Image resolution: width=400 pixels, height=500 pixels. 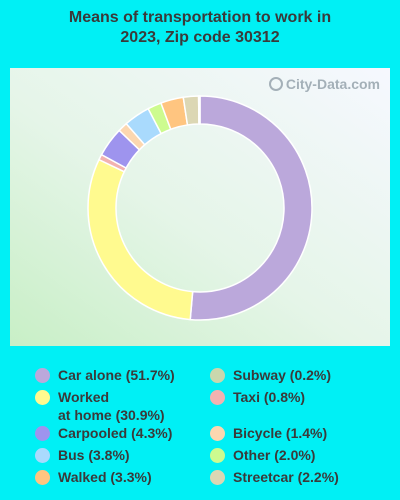 I want to click on legend-item: Subway (0.2%), so click(x=270, y=375).